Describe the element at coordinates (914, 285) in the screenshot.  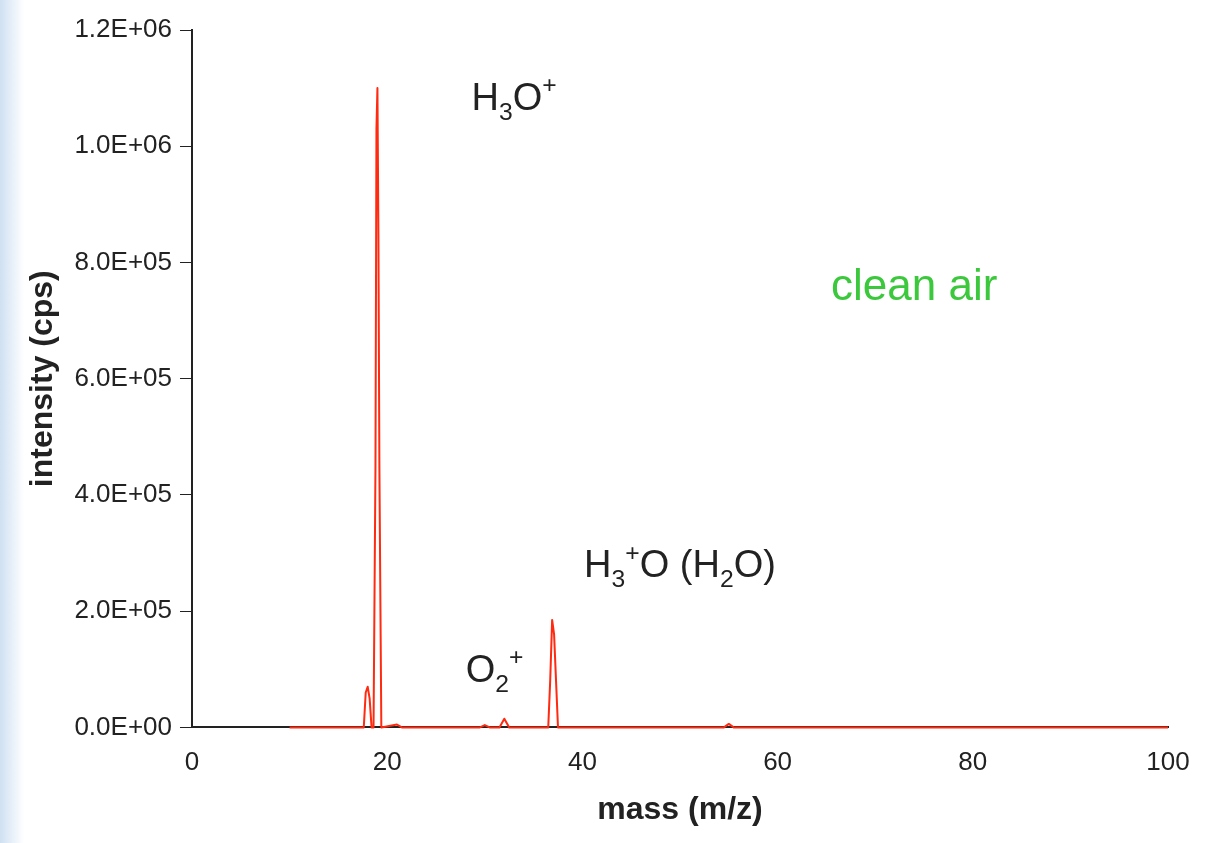
I see `annotation: clean air` at that location.